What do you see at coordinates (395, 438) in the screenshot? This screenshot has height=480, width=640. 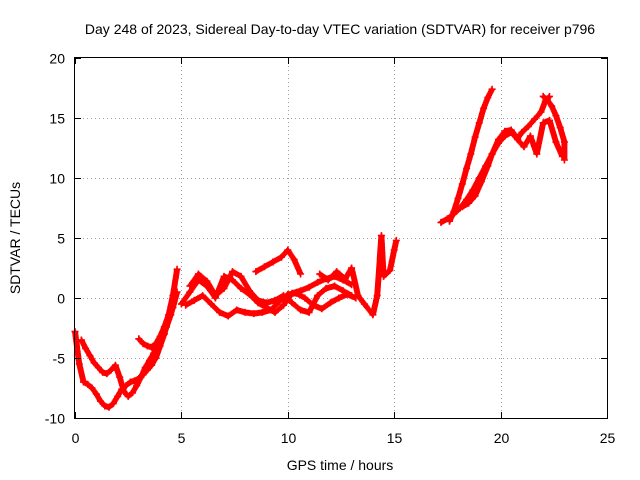 I see `x-tick-label: 15` at bounding box center [395, 438].